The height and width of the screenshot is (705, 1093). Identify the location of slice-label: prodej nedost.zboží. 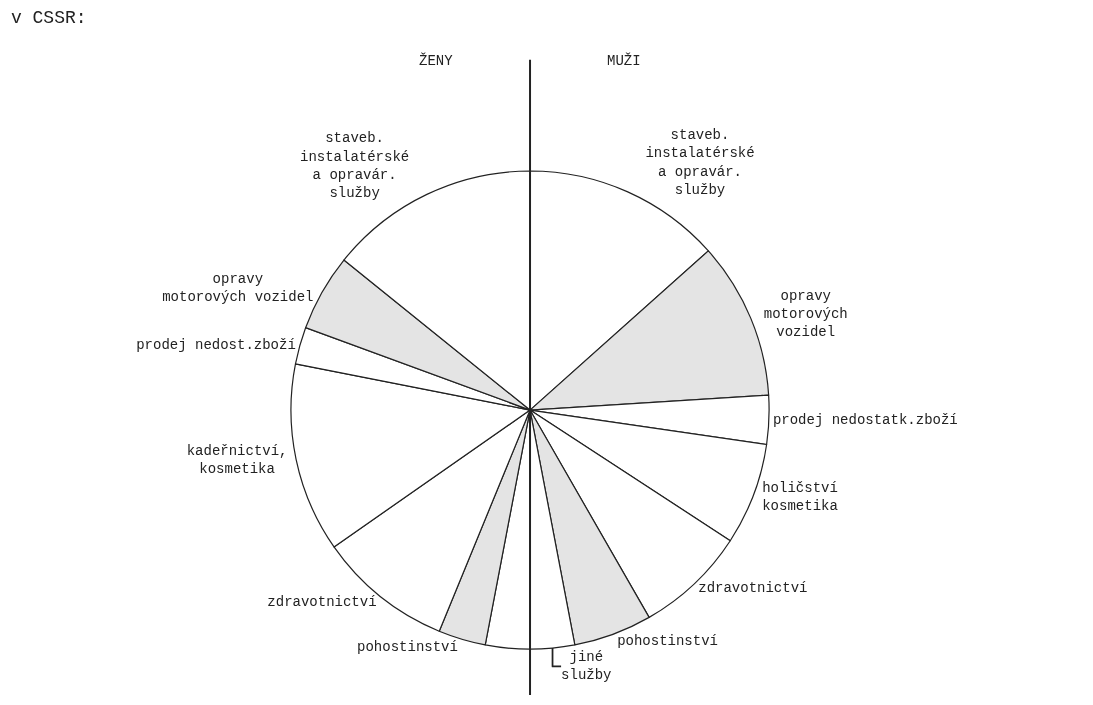
(216, 344).